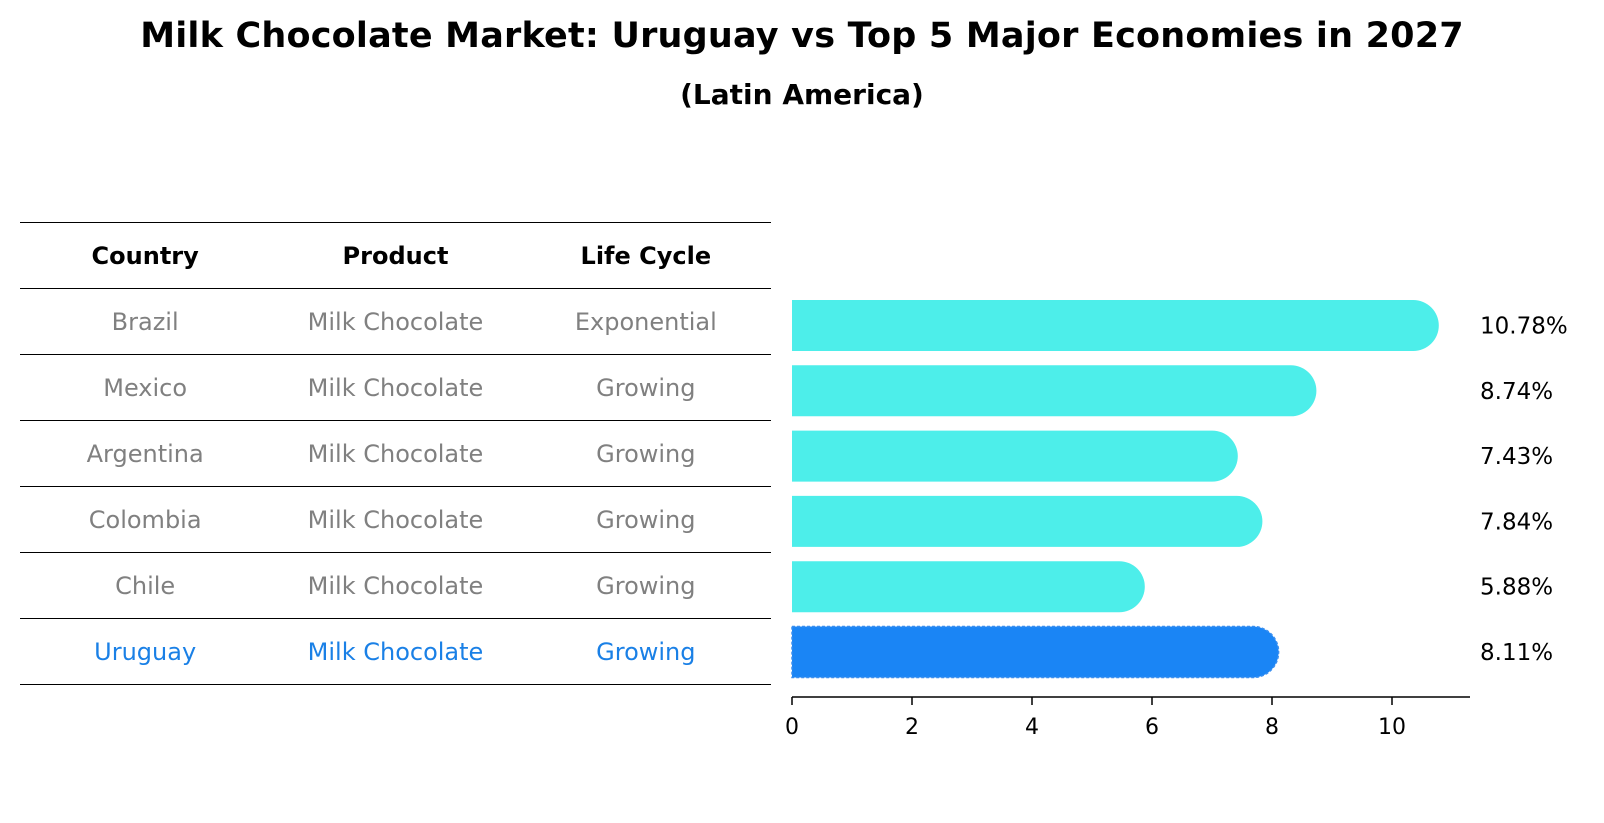 Image resolution: width=1604 pixels, height=823 pixels. Describe the element at coordinates (645, 321) in the screenshot. I see `cell-life-cycle: Exponential` at that location.